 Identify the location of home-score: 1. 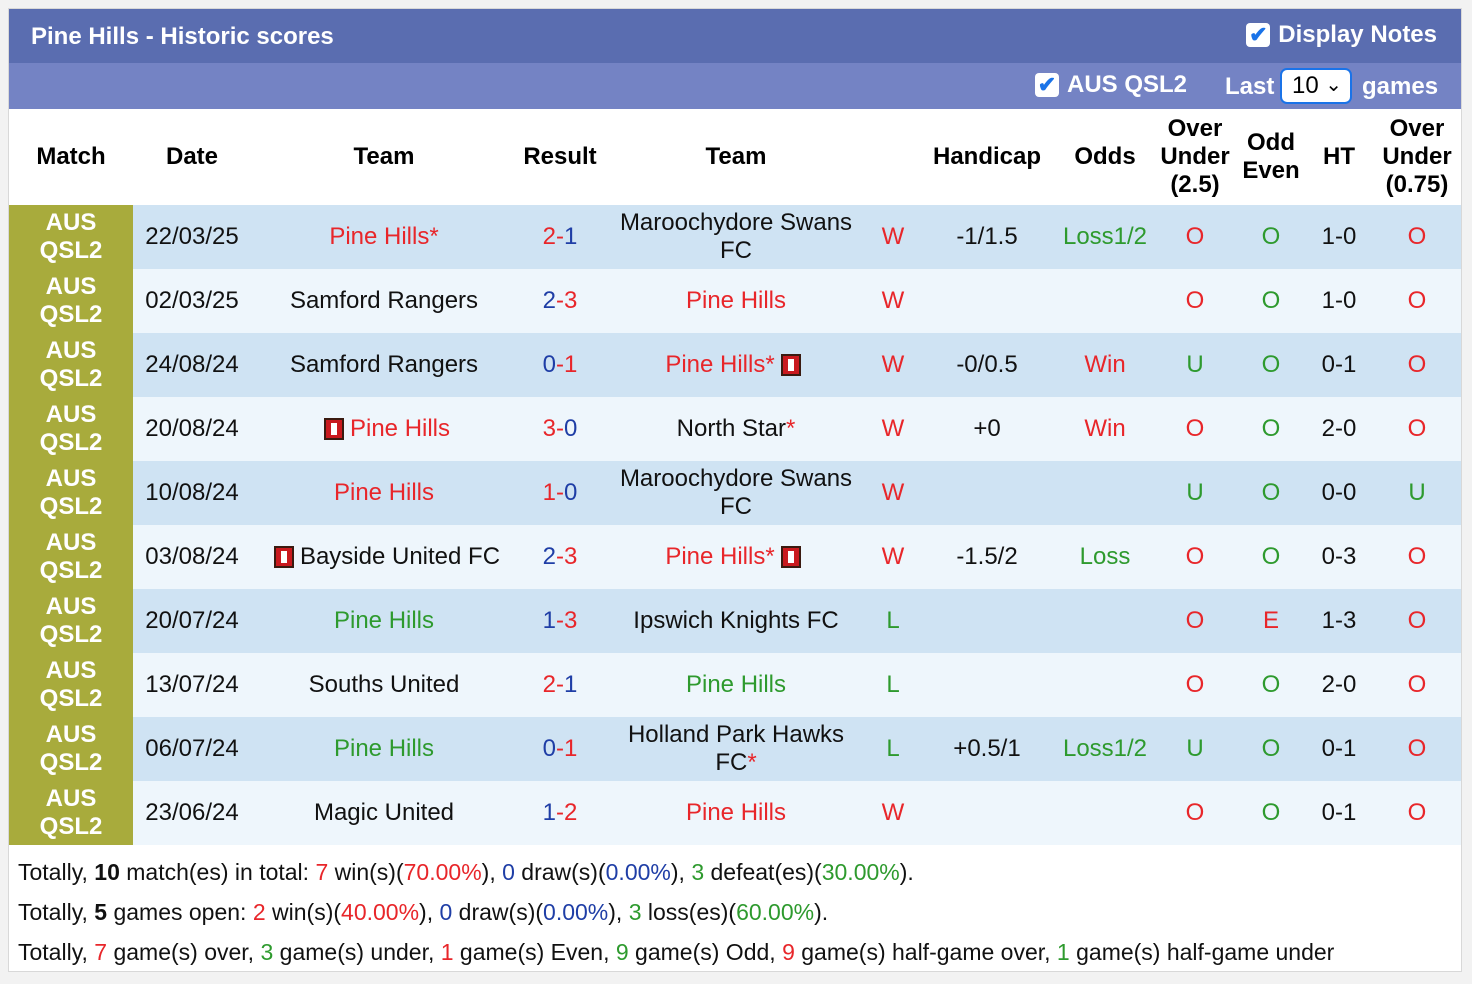
(549, 492).